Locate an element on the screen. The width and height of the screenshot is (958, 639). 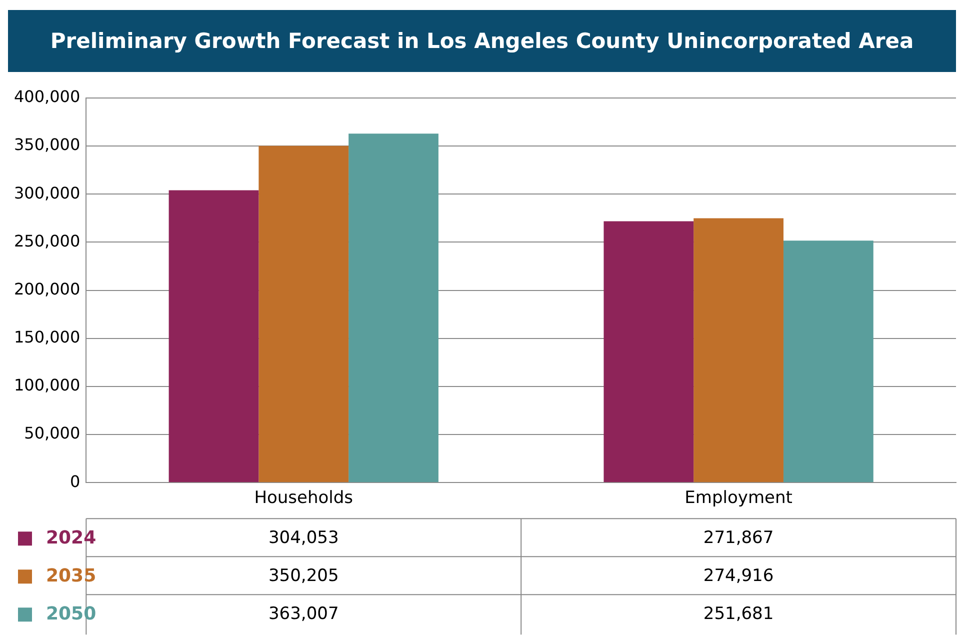
y-tick-label: 50,000 is located at coordinates (52, 433).